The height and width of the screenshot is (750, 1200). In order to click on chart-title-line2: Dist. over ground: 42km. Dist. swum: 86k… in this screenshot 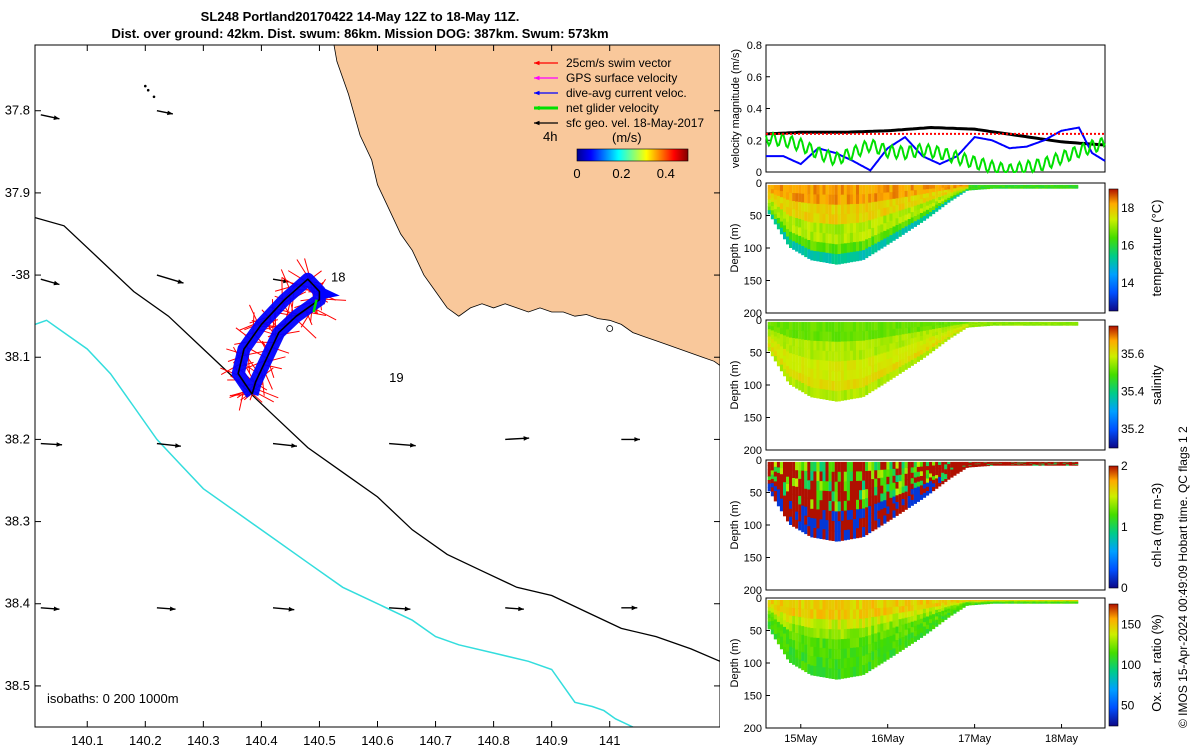, I will do `click(360, 33)`.